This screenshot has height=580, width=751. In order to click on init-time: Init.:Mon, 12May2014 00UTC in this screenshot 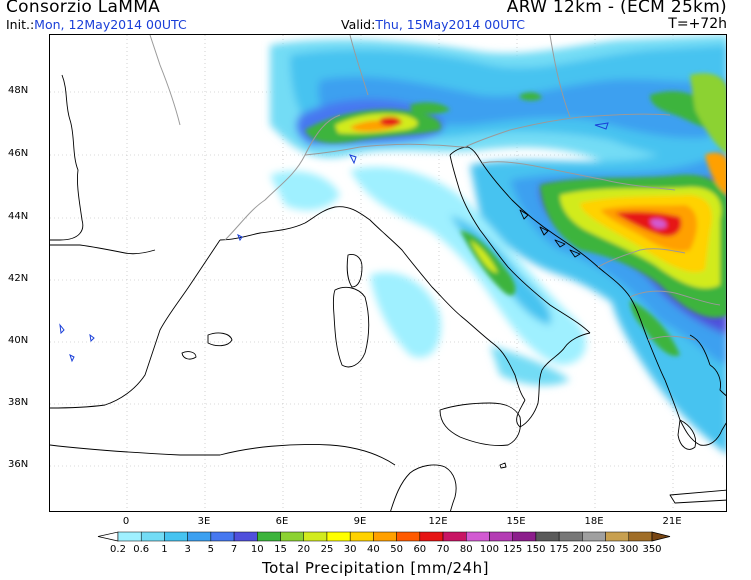, I will do `click(96, 24)`.